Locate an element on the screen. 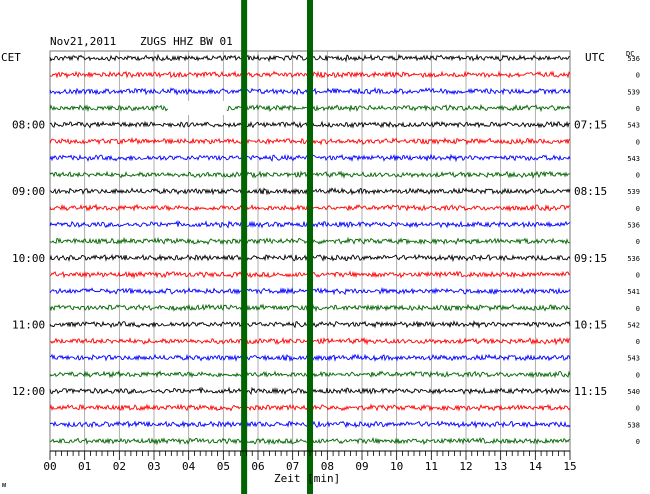  left-timezone-label: CET is located at coordinates (11, 57).